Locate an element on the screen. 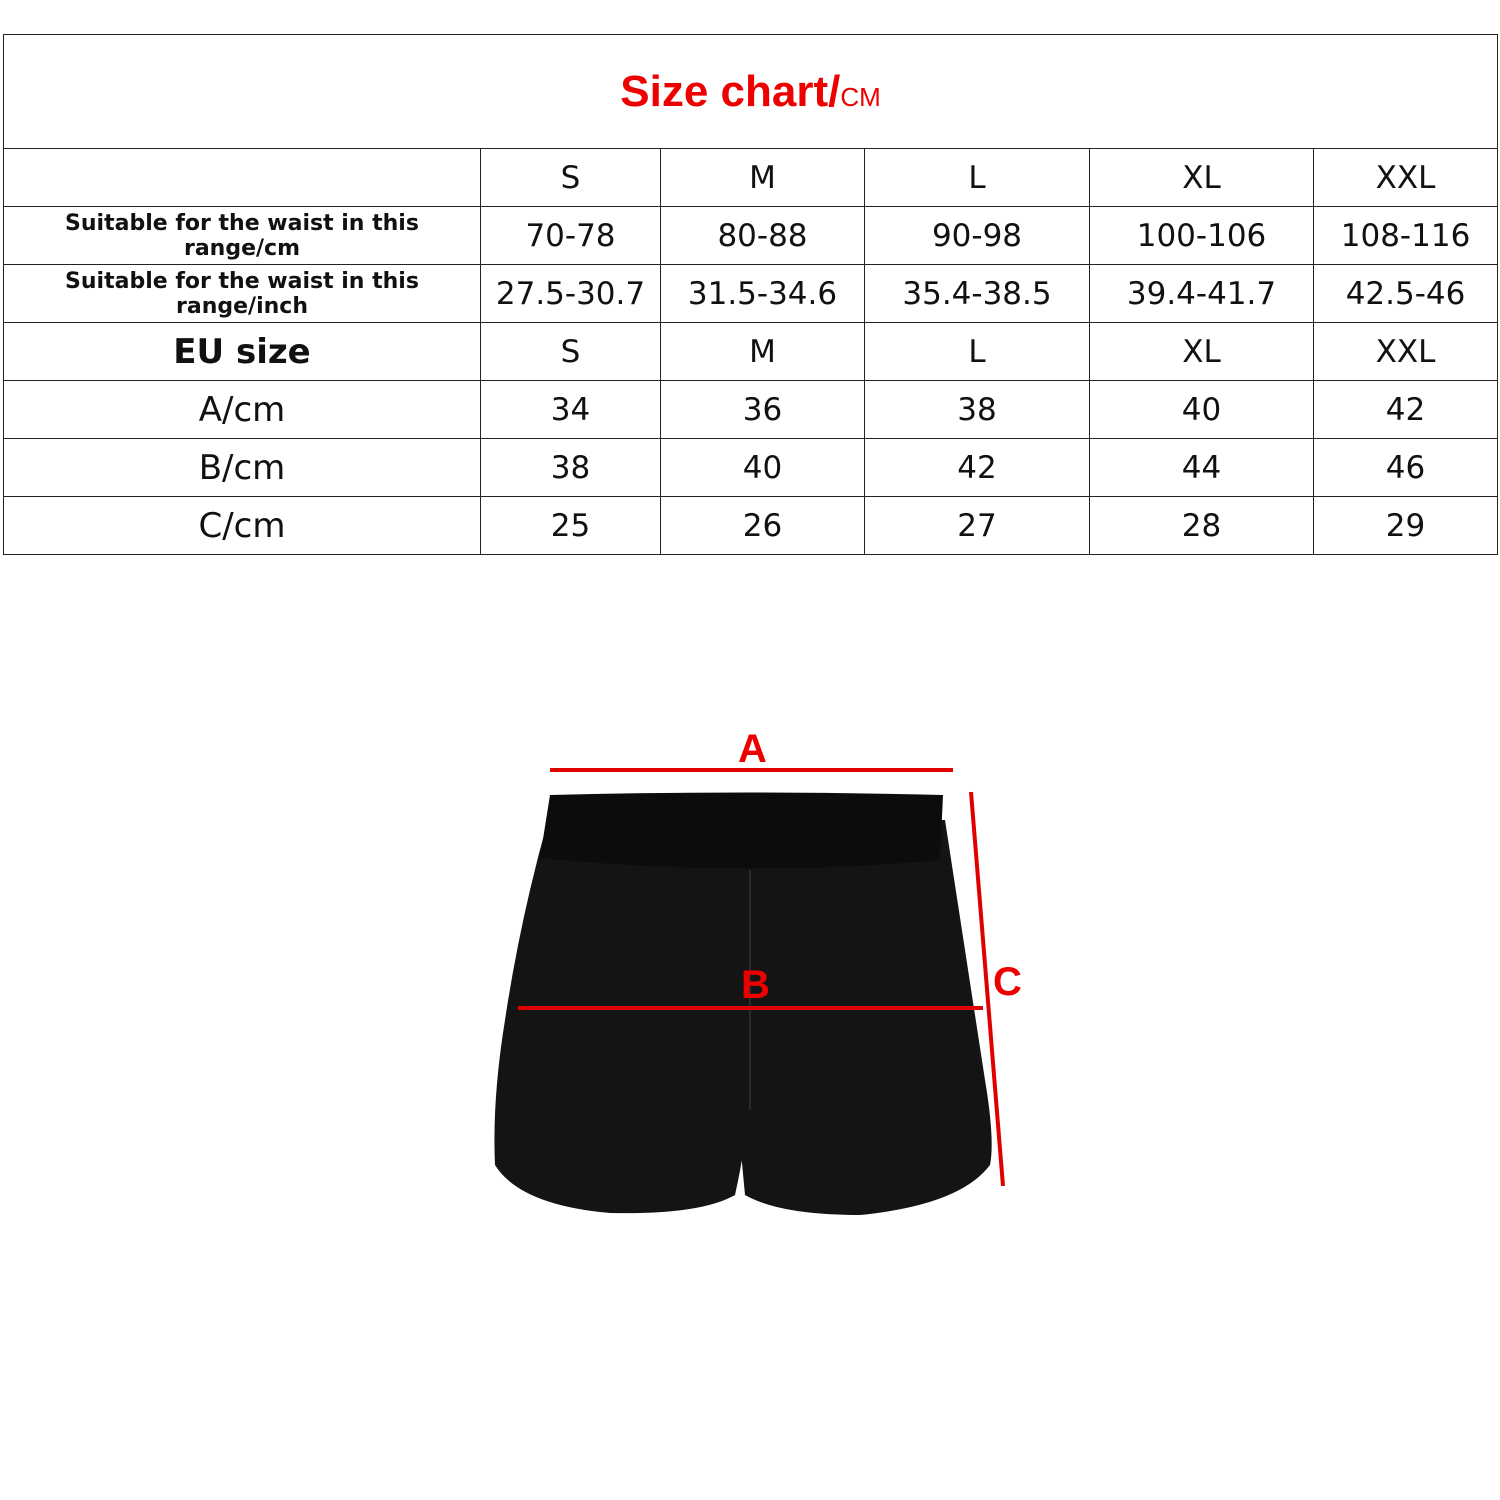 Image resolution: width=1500 pixels, height=1500 pixels. table-cell: 108-116 is located at coordinates (1405, 235).